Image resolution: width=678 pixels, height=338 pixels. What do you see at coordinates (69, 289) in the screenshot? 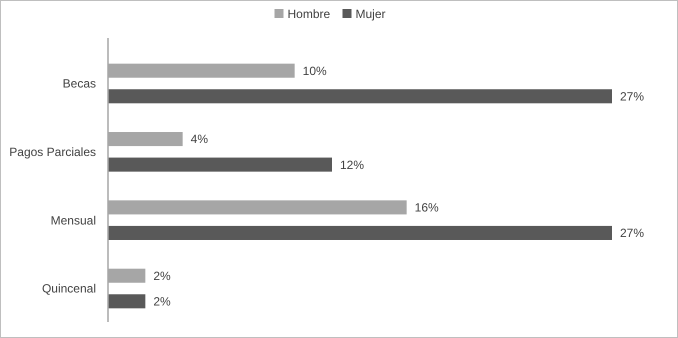
I see `y-tick-label: Quincenal` at bounding box center [69, 289].